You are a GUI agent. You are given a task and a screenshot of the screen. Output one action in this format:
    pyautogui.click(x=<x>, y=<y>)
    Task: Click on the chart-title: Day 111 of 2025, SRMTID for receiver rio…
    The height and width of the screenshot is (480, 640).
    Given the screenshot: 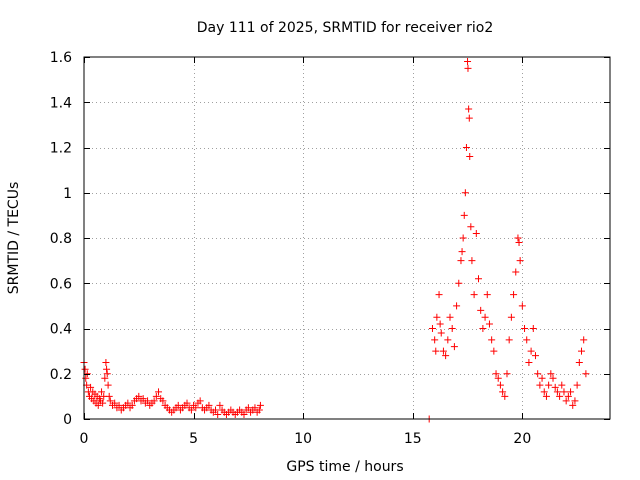 What is the action you would take?
    pyautogui.click(x=345, y=28)
    